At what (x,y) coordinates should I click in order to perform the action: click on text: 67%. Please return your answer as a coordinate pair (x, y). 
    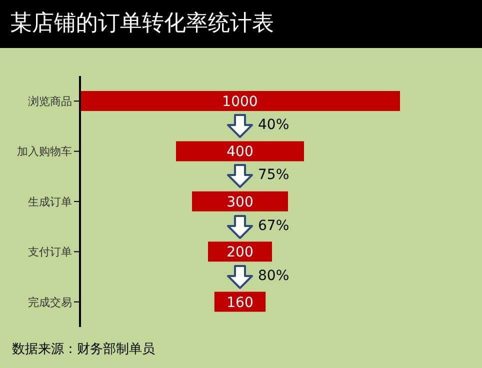
    Looking at the image, I should click on (274, 226).